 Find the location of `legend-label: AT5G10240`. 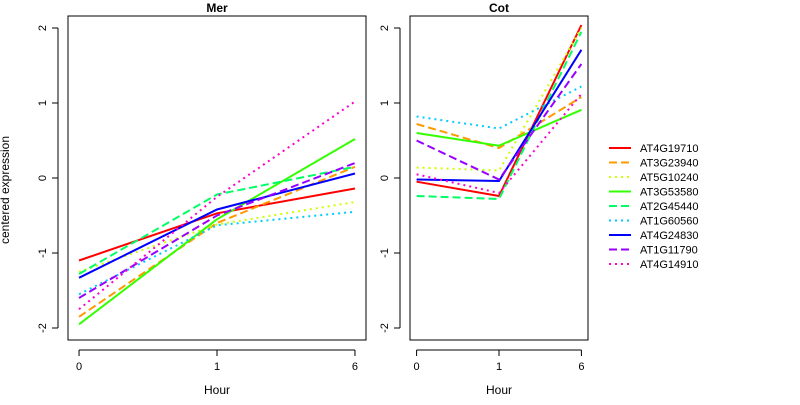

legend-label: AT5G10240 is located at coordinates (669, 178).